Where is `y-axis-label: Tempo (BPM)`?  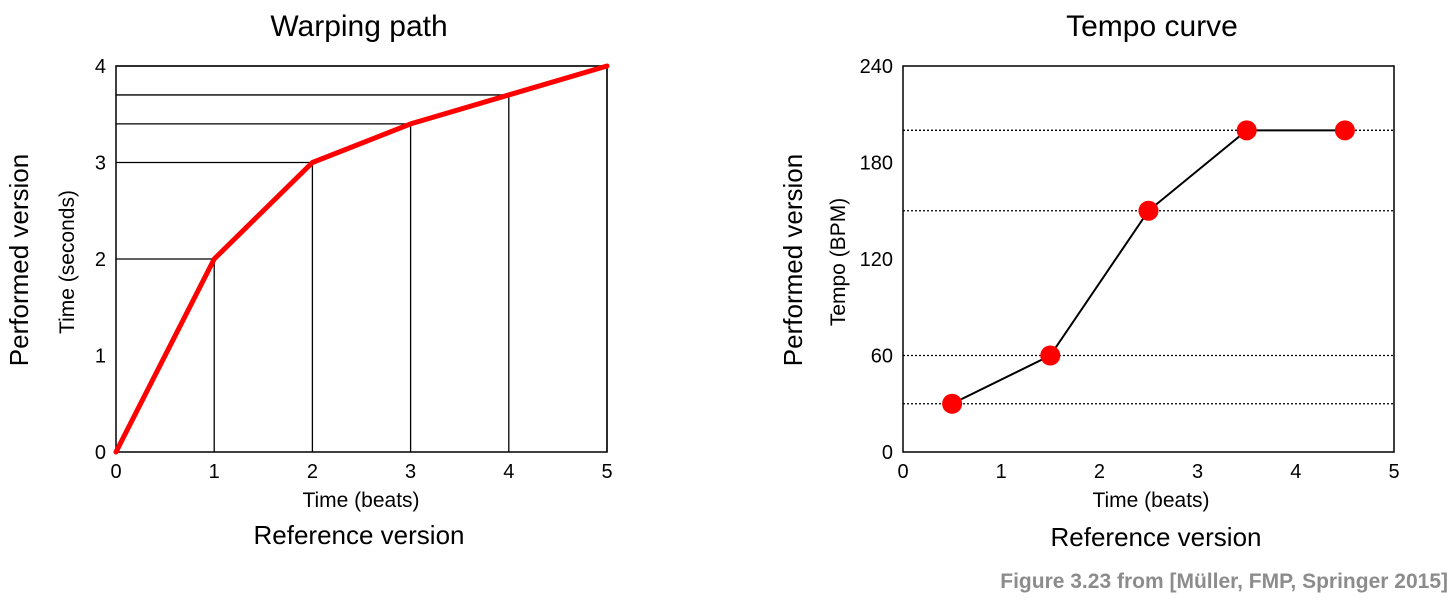
y-axis-label: Tempo (BPM) is located at coordinates (838, 262).